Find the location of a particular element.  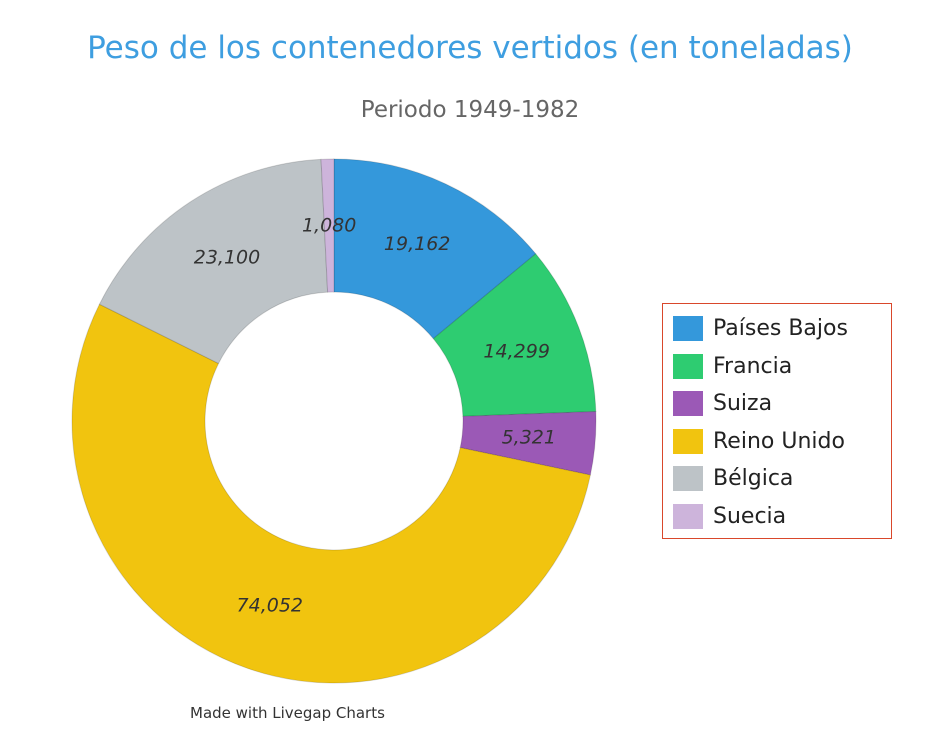

legend-item: Bélgica is located at coordinates (777, 479).